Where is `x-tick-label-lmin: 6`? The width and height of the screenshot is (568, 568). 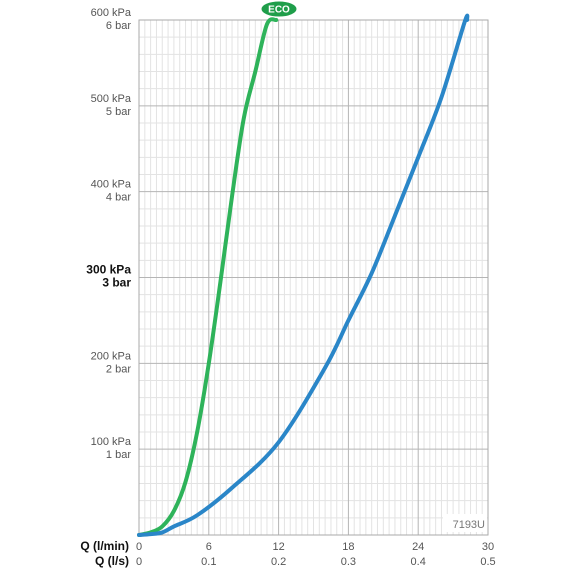
x-tick-label-lmin: 6 is located at coordinates (209, 547).